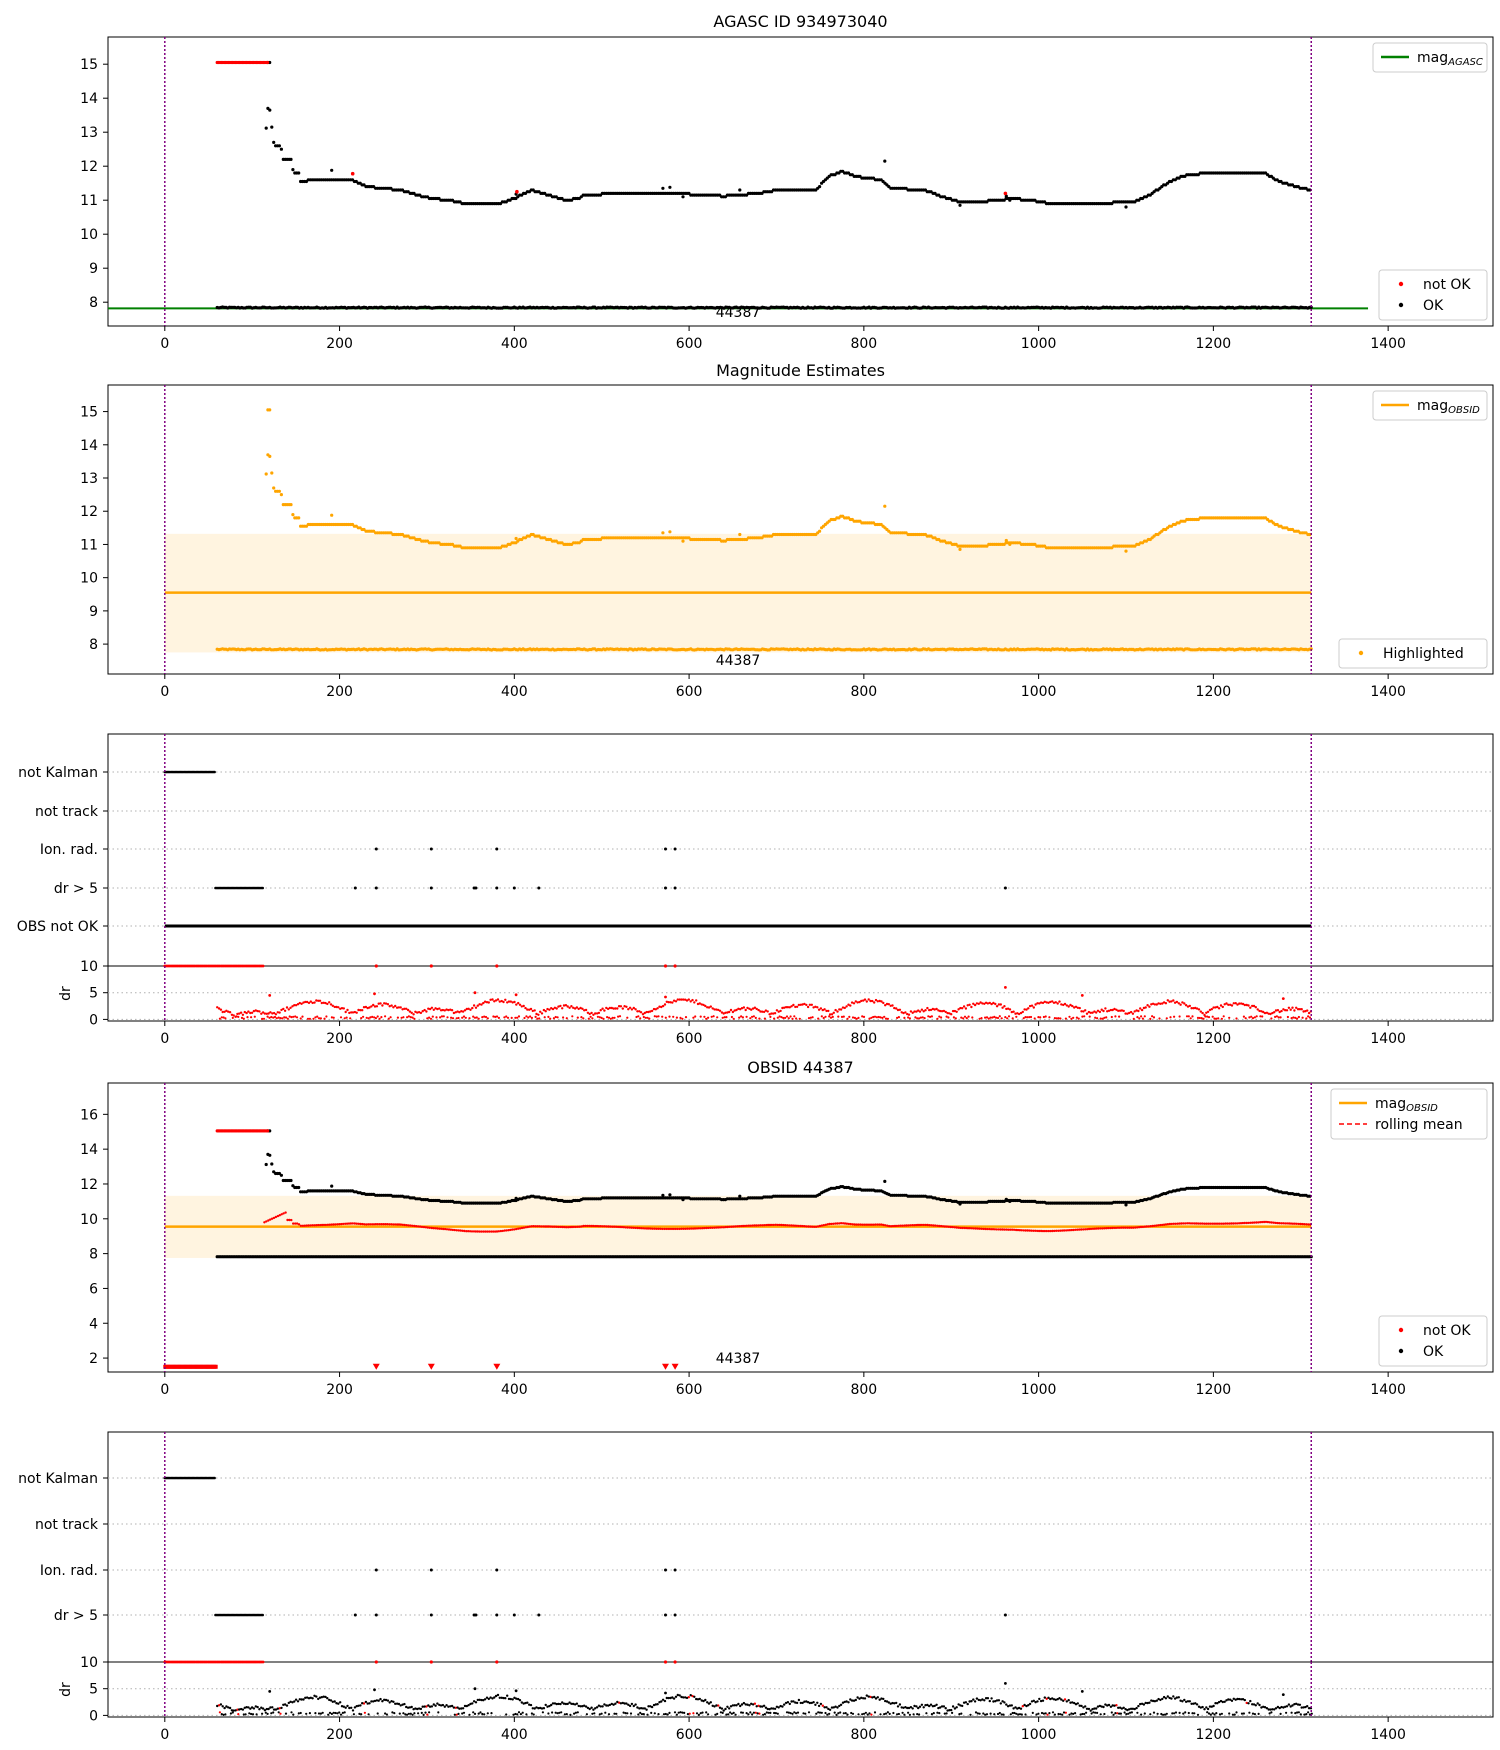  Describe the element at coordinates (689, 1039) in the screenshot. I see `x-tick-label: 600` at that location.